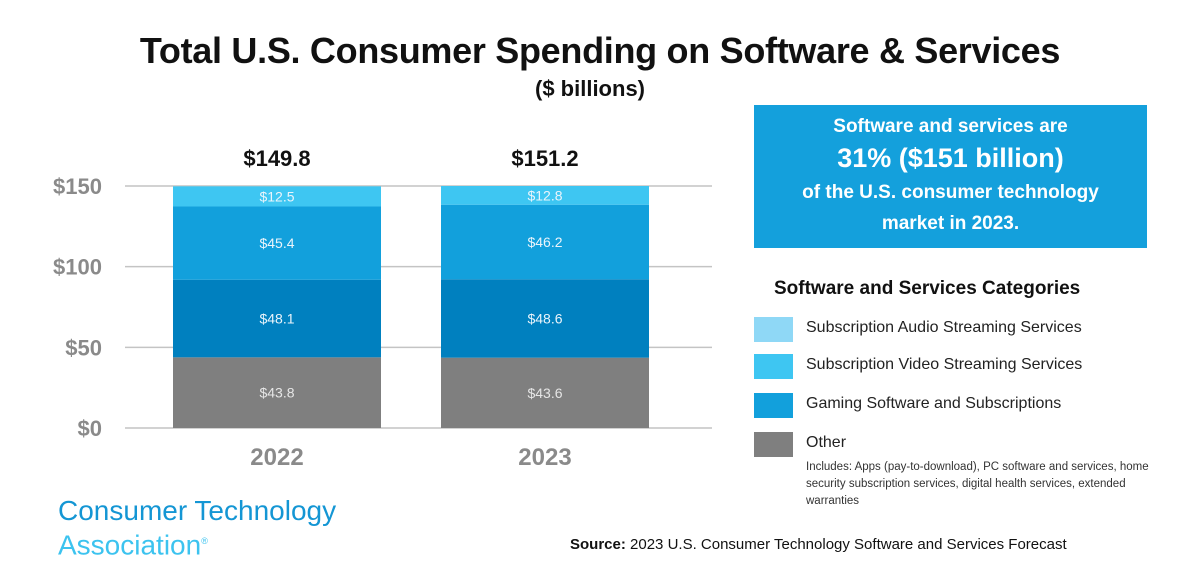 This screenshot has height=582, width=1200. I want to click on segment-value-label: $48.6, so click(544, 318).